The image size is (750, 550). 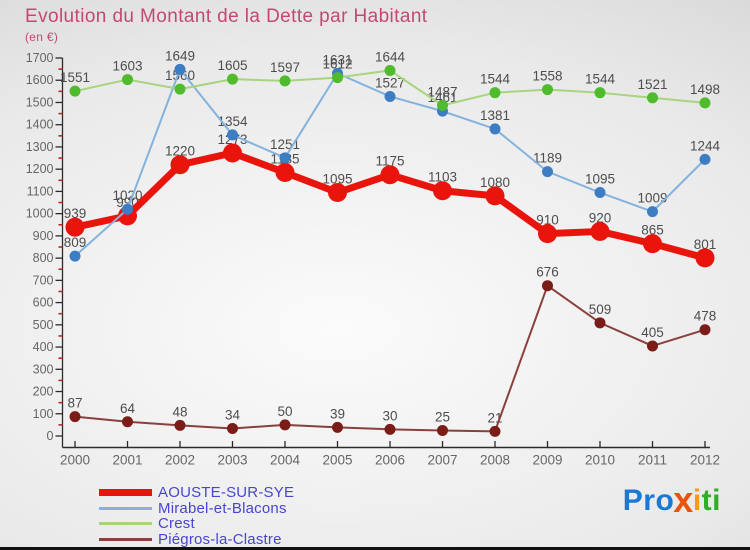 What do you see at coordinates (127, 460) in the screenshot?
I see `x-axis-tick-label: 2001` at bounding box center [127, 460].